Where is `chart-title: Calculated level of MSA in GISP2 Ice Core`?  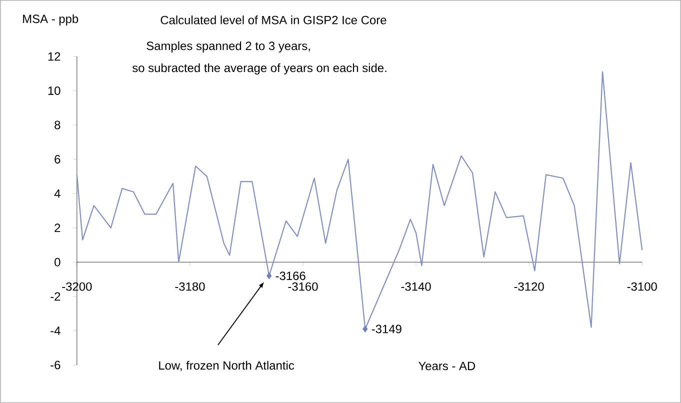 chart-title: Calculated level of MSA in GISP2 Ice Core is located at coordinates (273, 20).